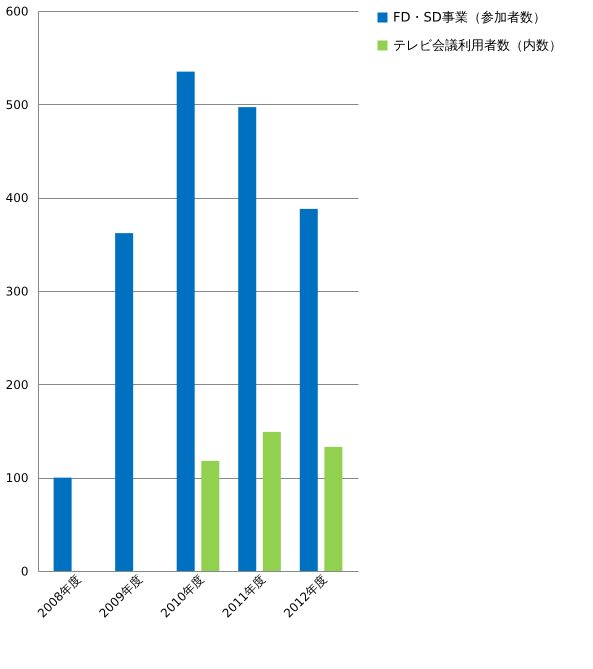  Describe the element at coordinates (17, 478) in the screenshot. I see `y-tick-label: 100` at that location.